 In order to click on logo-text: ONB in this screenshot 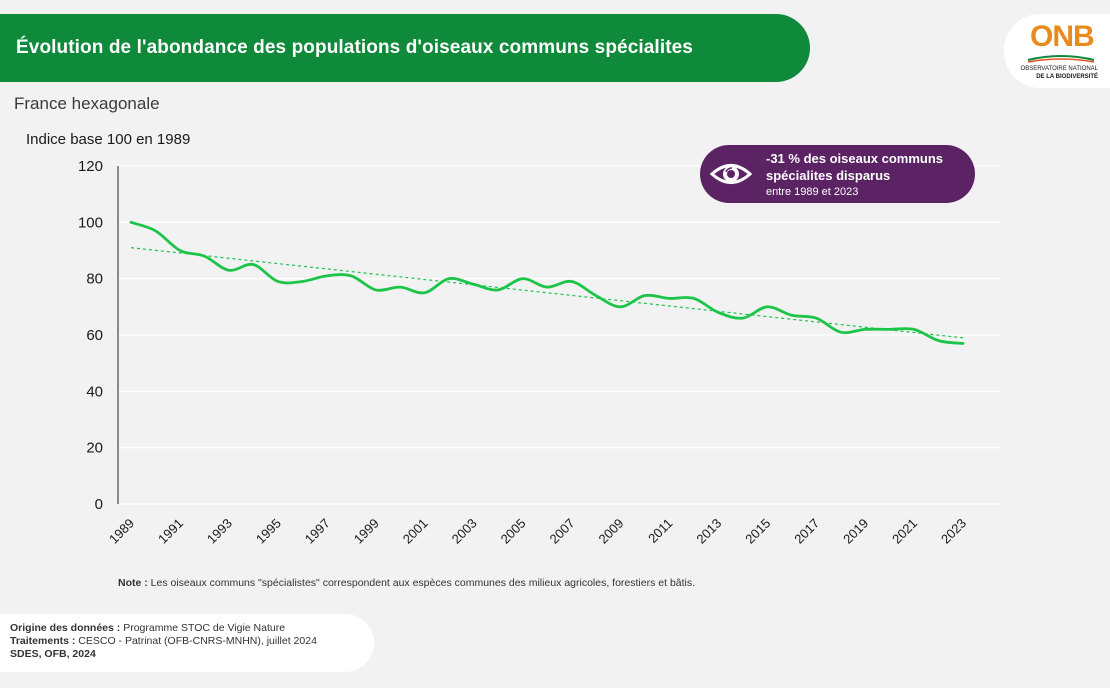, I will do `click(1062, 36)`.